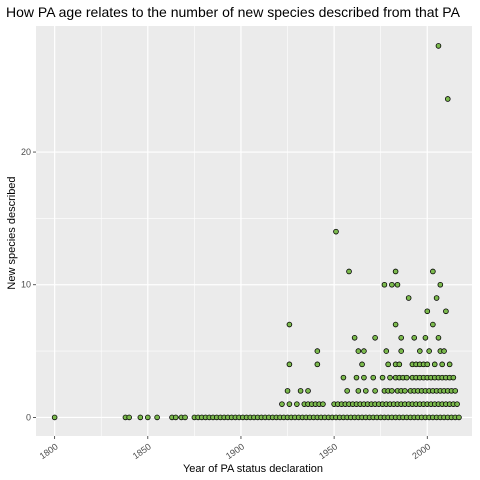 Image resolution: width=480 pixels, height=480 pixels. What do you see at coordinates (421, 451) in the screenshot?
I see `x-tick-label: 2000` at bounding box center [421, 451].